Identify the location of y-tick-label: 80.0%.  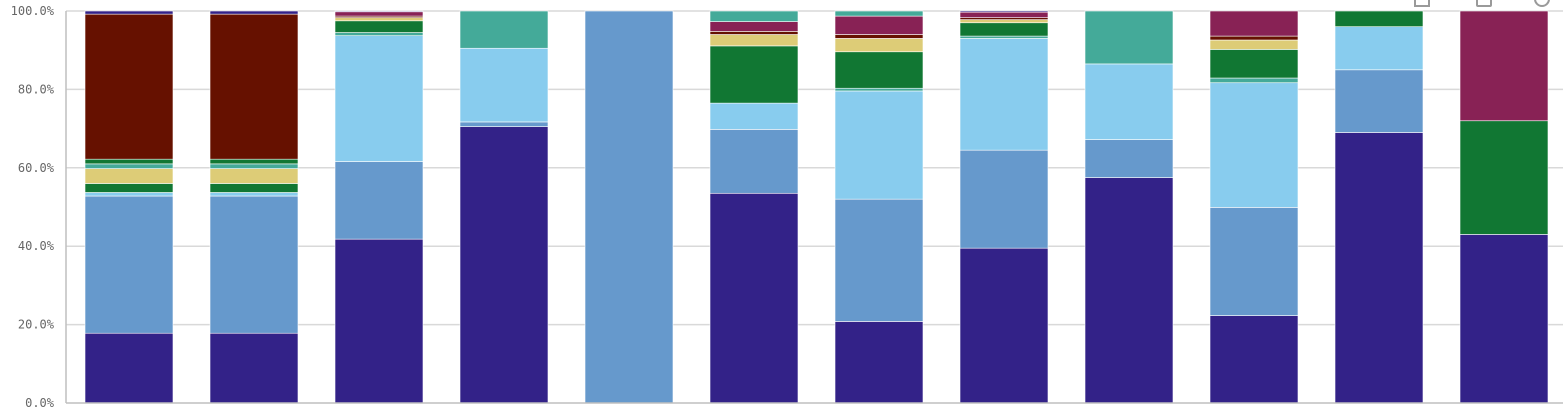
(36, 89).